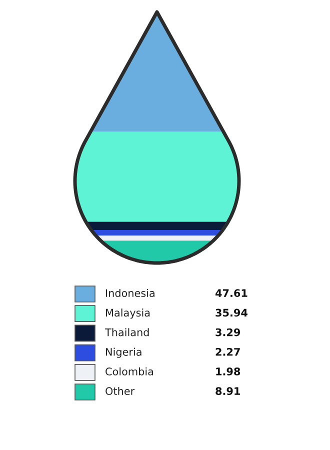  I want to click on data-label: 47.61, so click(231, 293).